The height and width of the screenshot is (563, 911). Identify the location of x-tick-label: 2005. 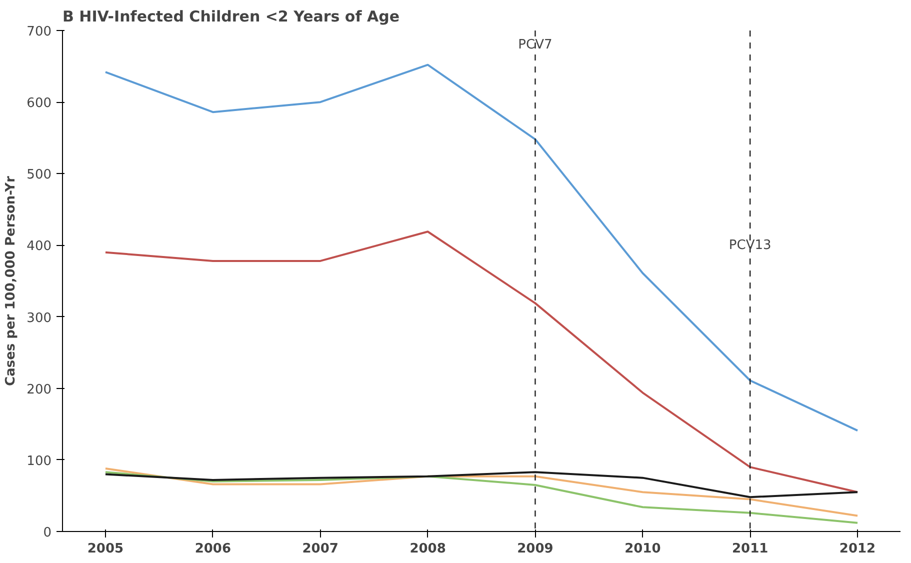
(105, 549).